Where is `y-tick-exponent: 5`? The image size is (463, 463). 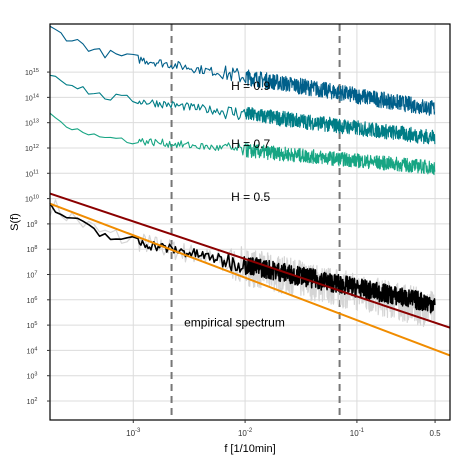 y-tick-exponent: 5 is located at coordinates (35, 324).